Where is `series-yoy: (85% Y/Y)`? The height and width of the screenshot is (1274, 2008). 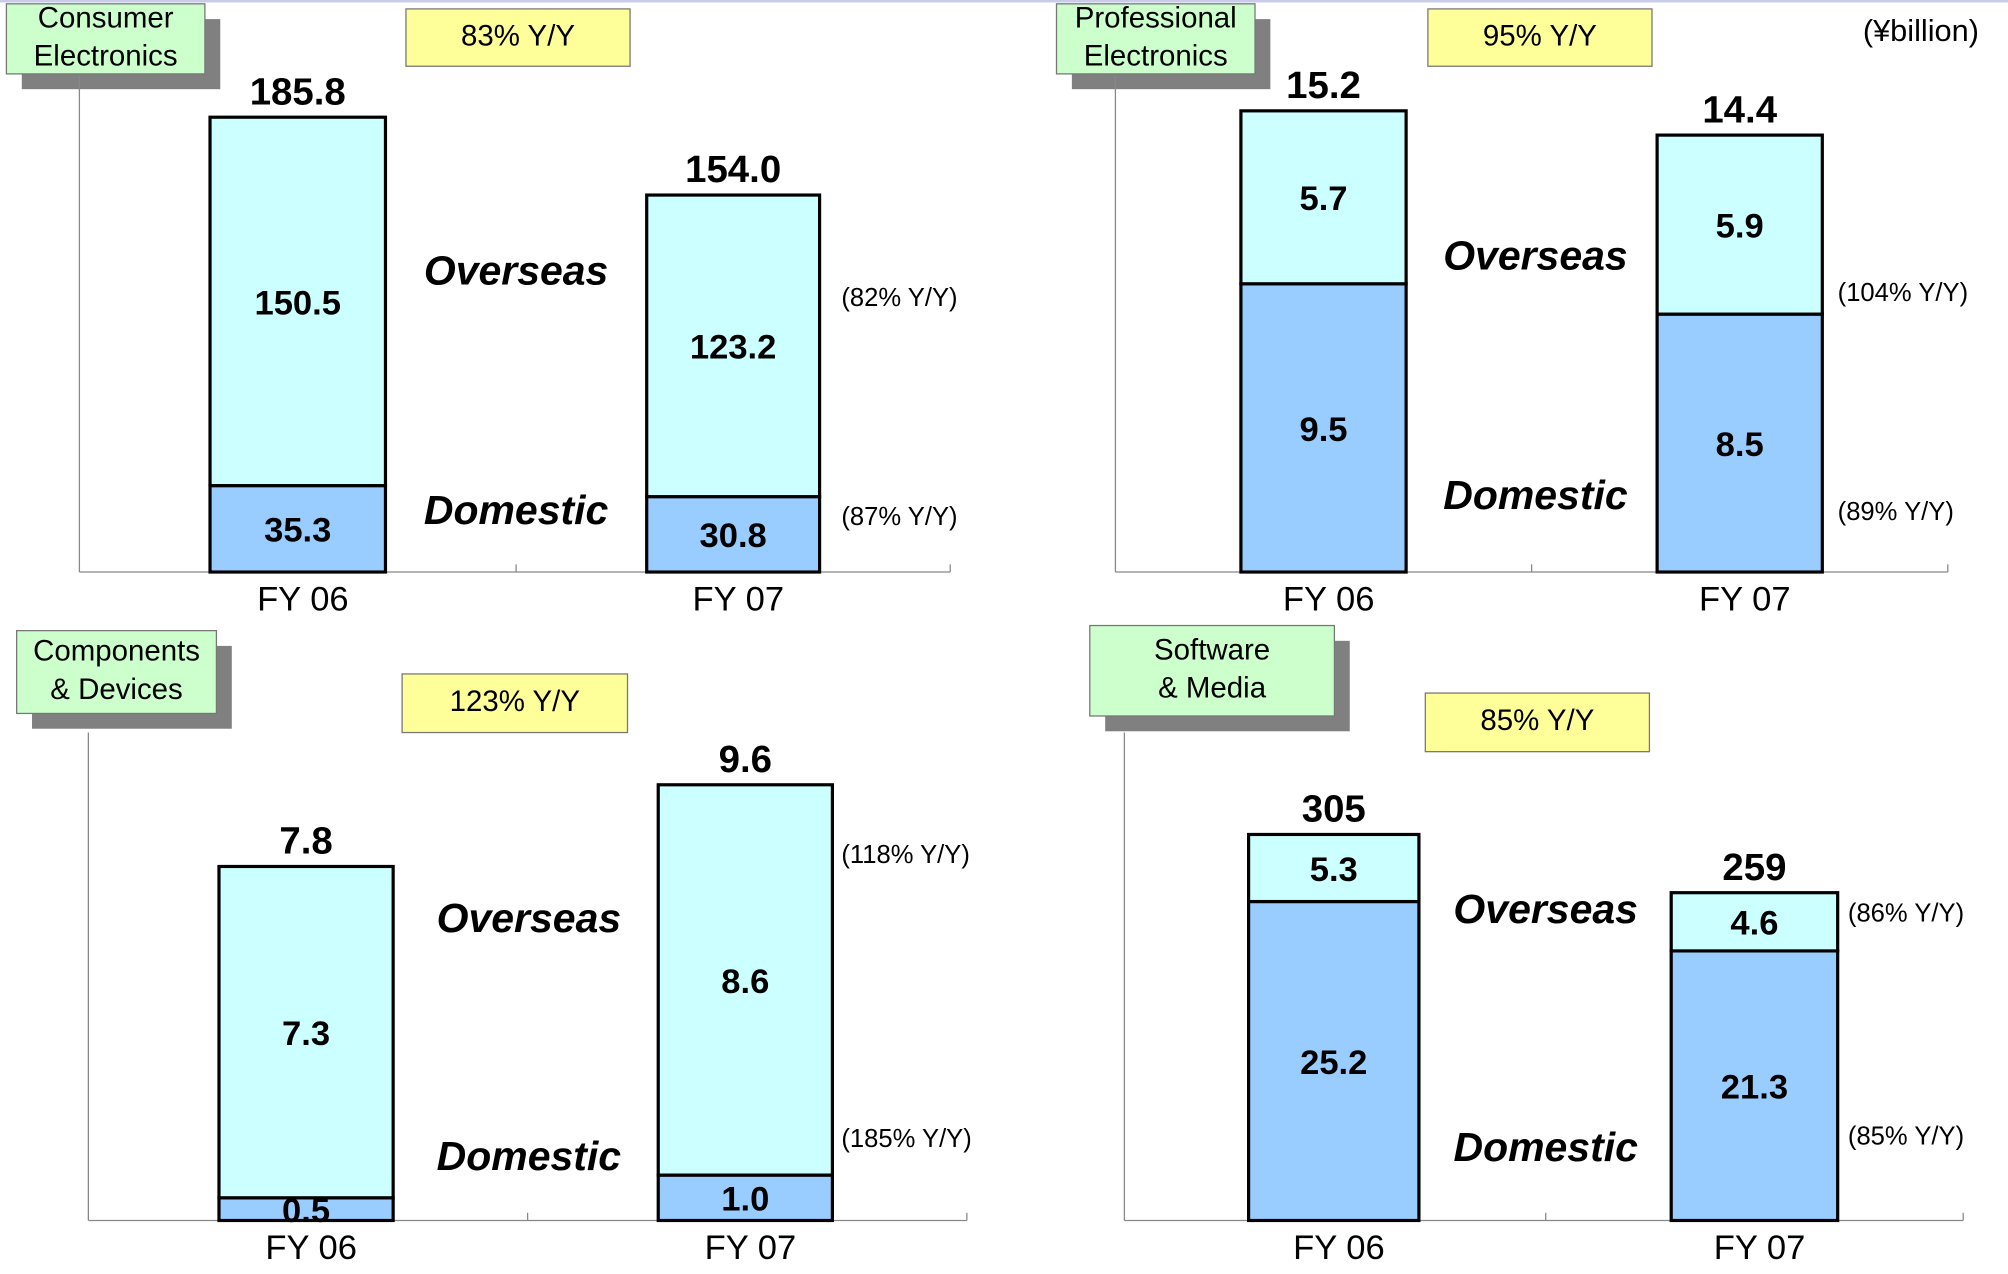 series-yoy: (85% Y/Y) is located at coordinates (1906, 1136).